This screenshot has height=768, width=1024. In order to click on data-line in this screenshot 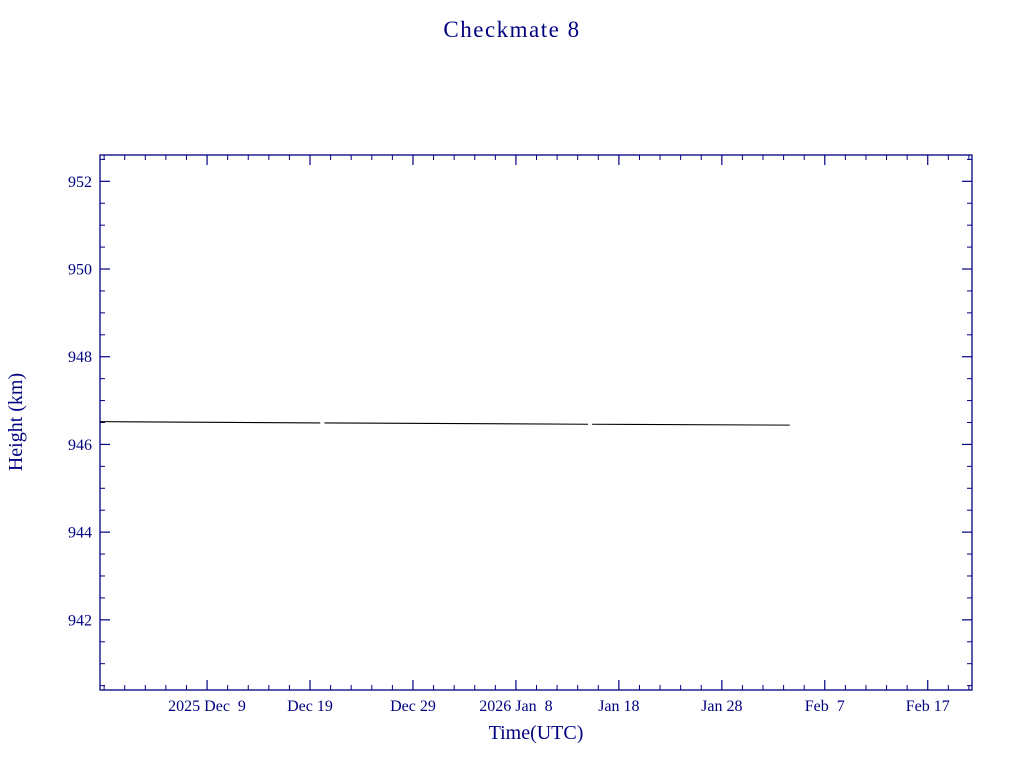, I will do `click(444, 423)`.